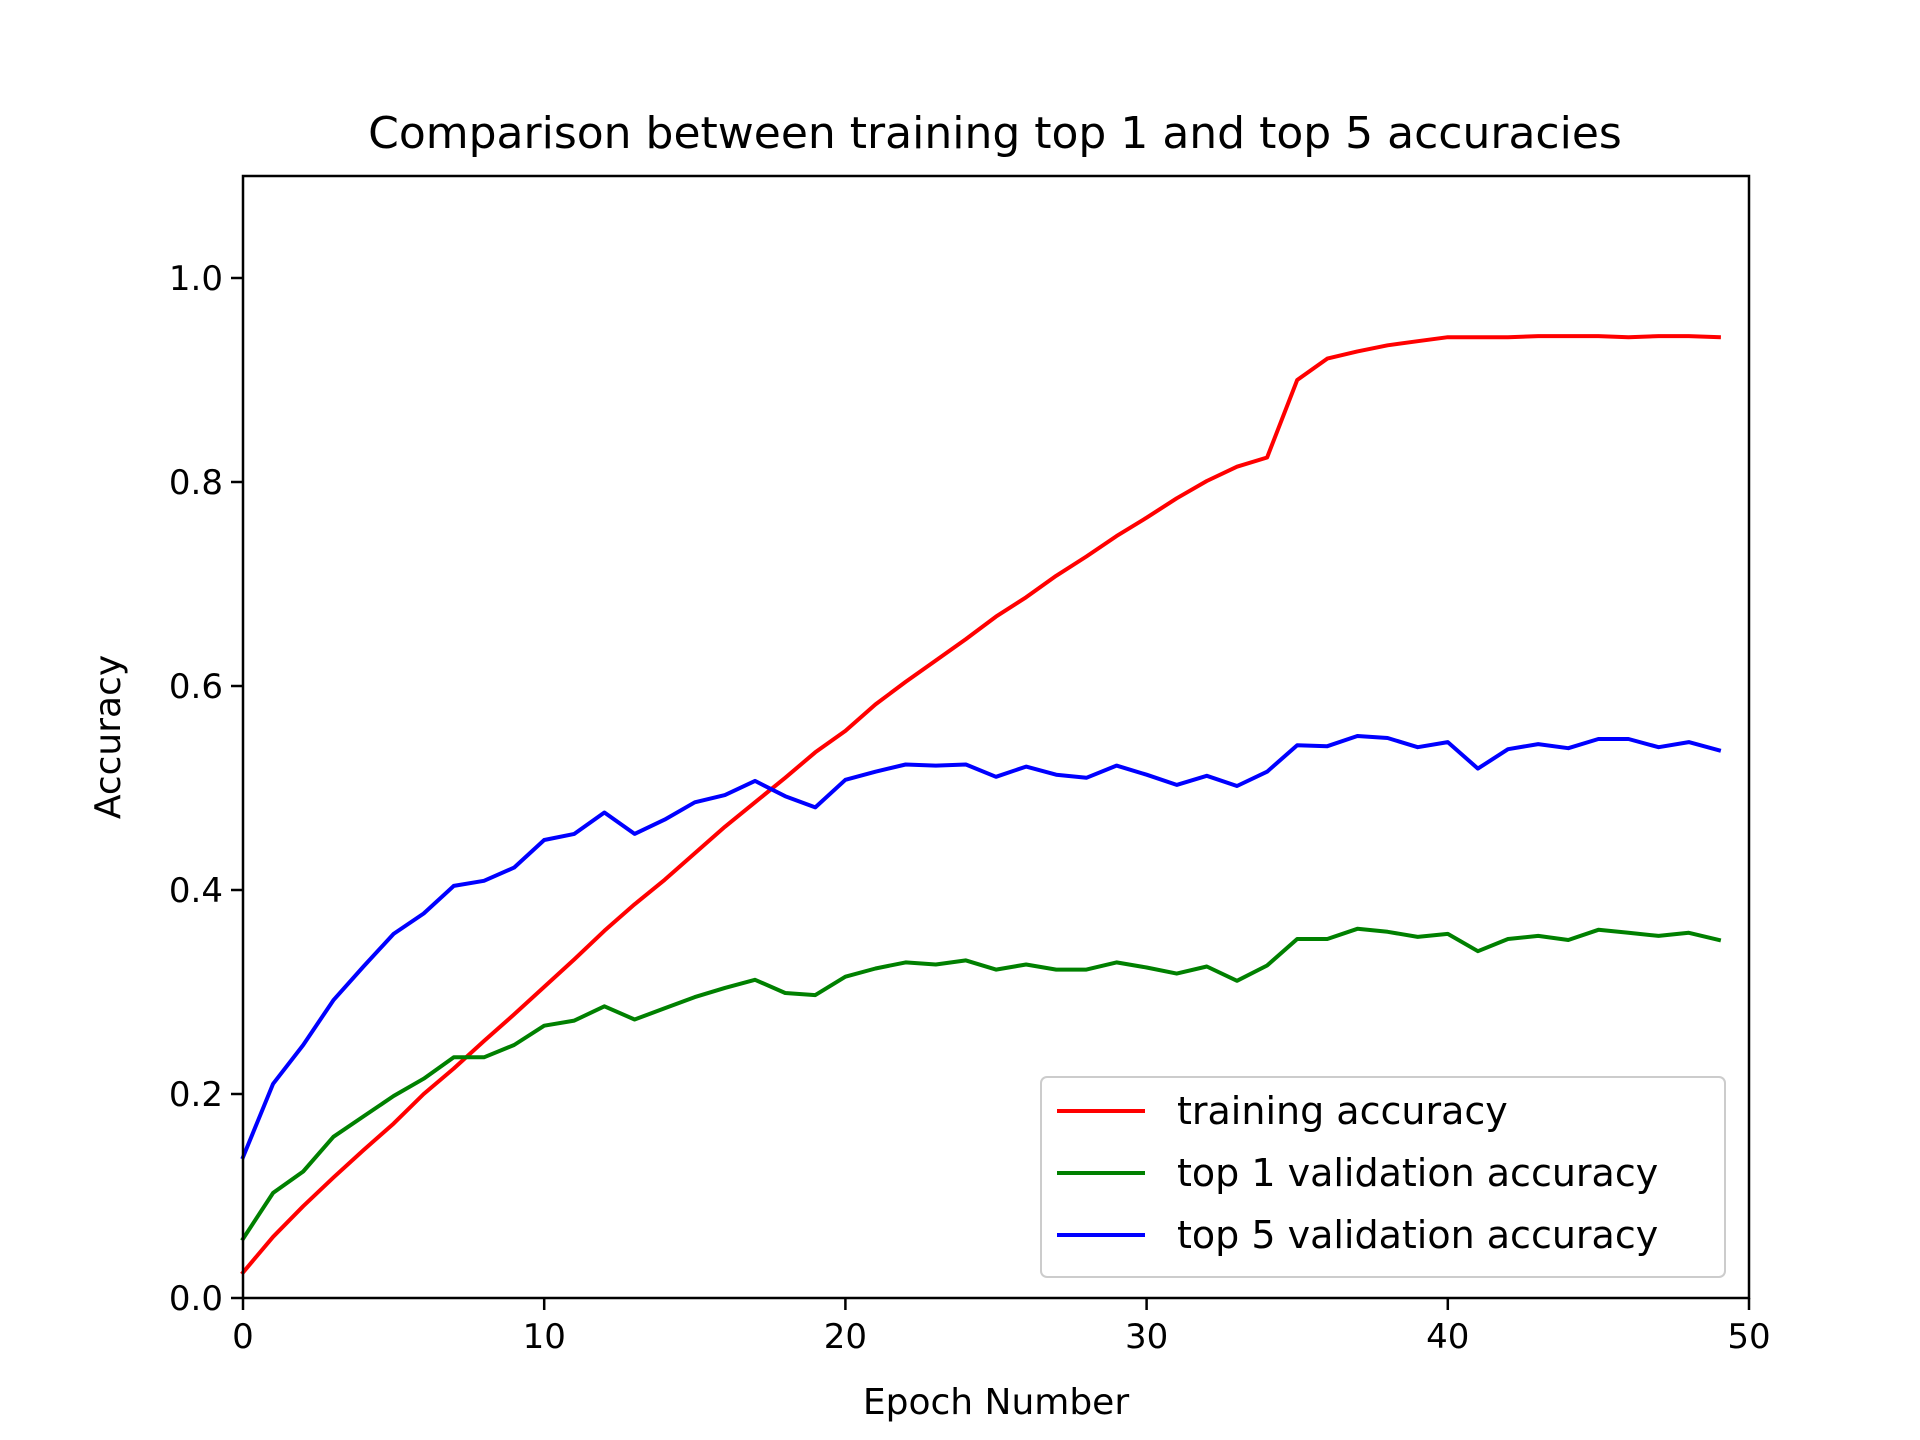  Describe the element at coordinates (196, 279) in the screenshot. I see `y-tick-label: 1.0` at that location.